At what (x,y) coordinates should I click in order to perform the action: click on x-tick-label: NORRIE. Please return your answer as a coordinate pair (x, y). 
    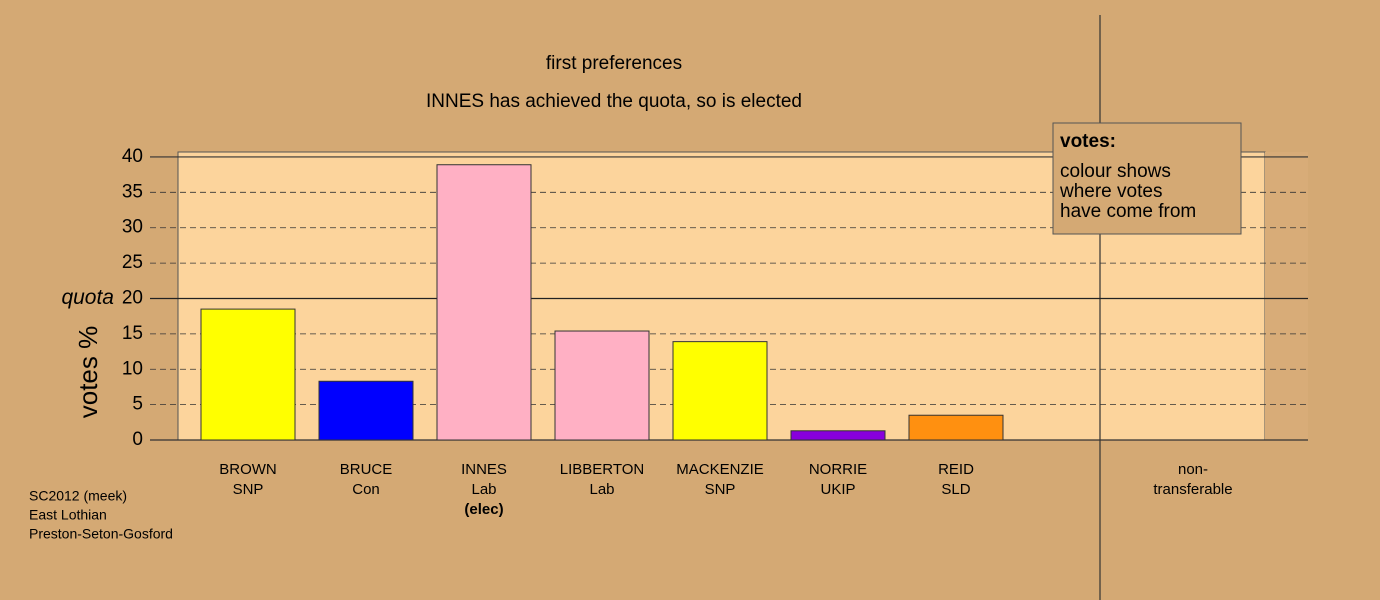
    Looking at the image, I should click on (838, 469).